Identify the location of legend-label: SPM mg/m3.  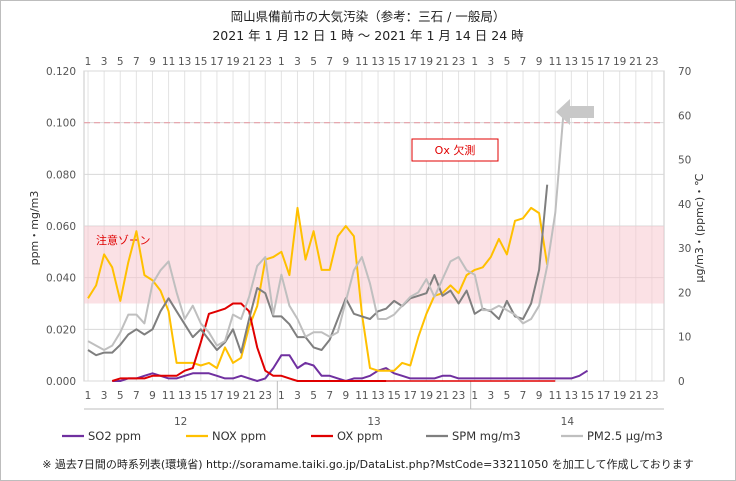
(486, 436).